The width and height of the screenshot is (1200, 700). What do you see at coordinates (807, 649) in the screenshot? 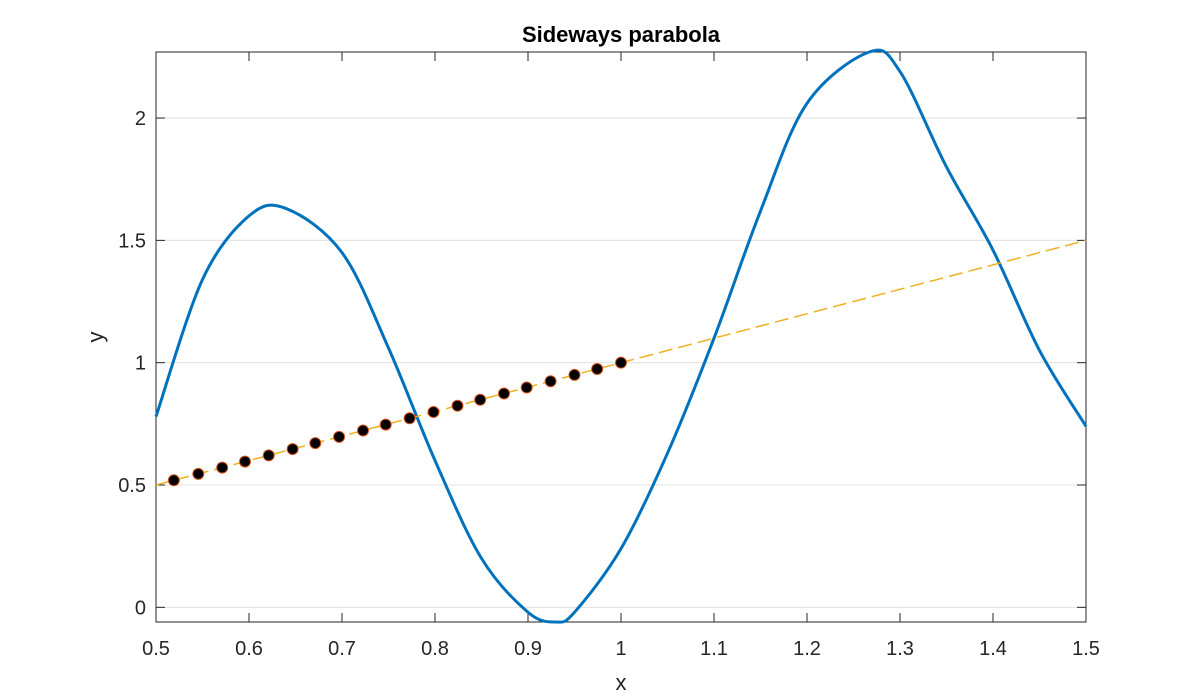
I see `x-tick-label: 1.2` at bounding box center [807, 649].